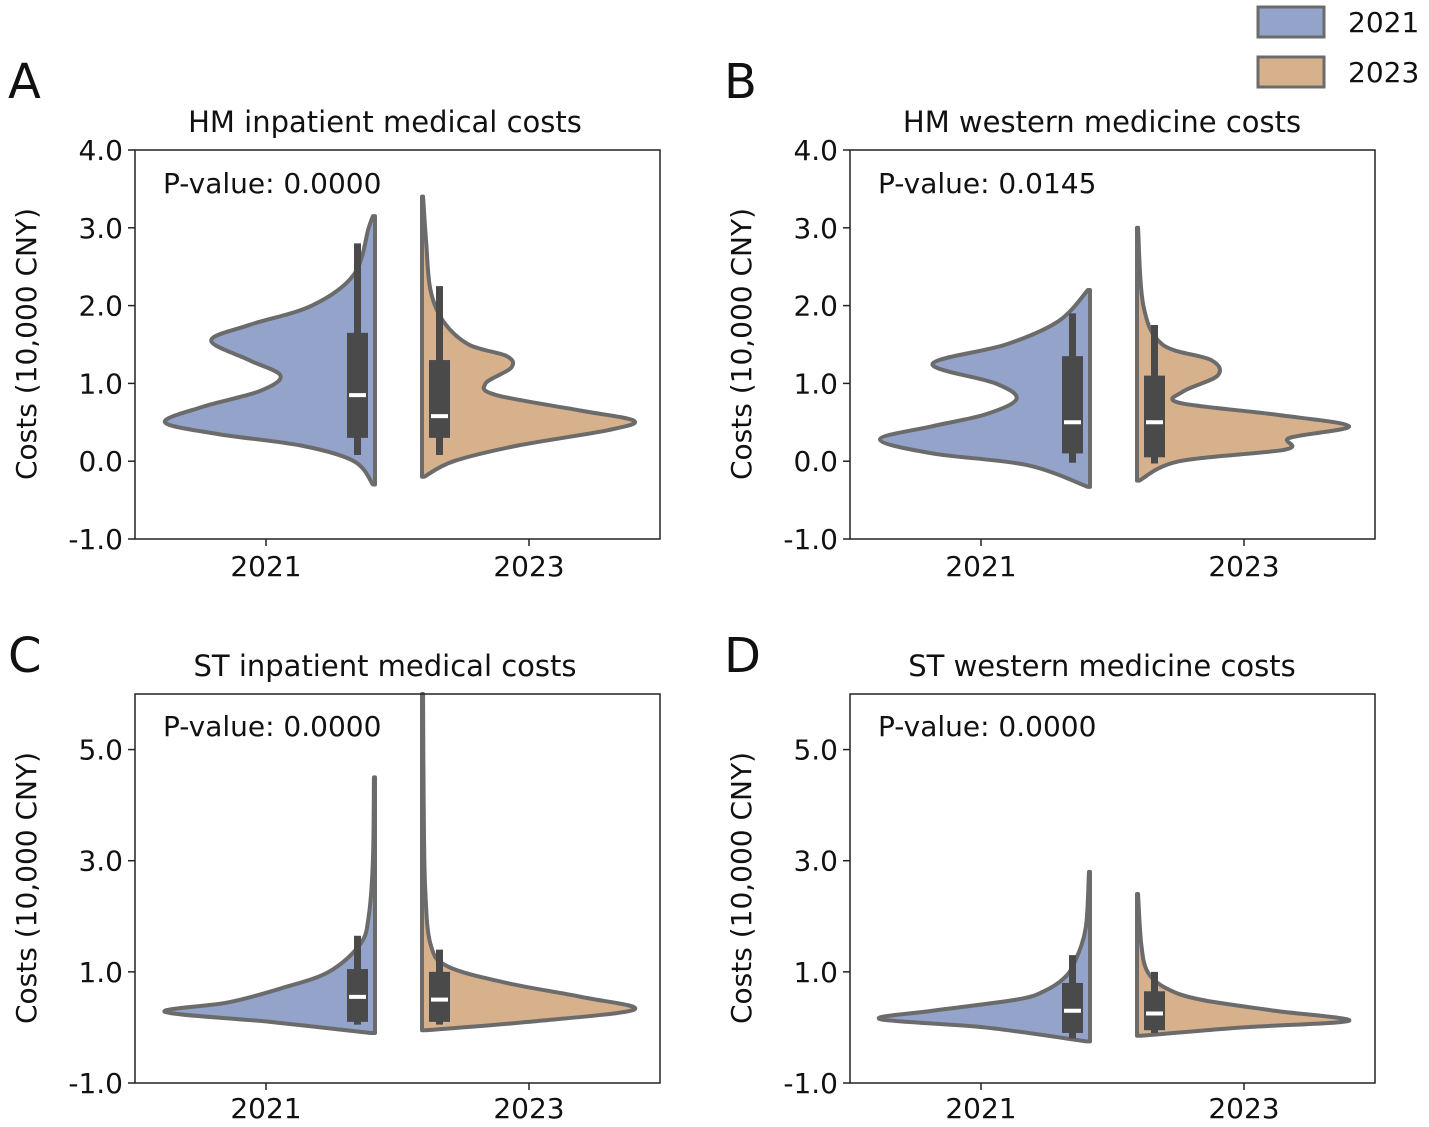 The image size is (1429, 1127). I want to click on chart-title-b: HM western medicine costs, so click(1102, 122).